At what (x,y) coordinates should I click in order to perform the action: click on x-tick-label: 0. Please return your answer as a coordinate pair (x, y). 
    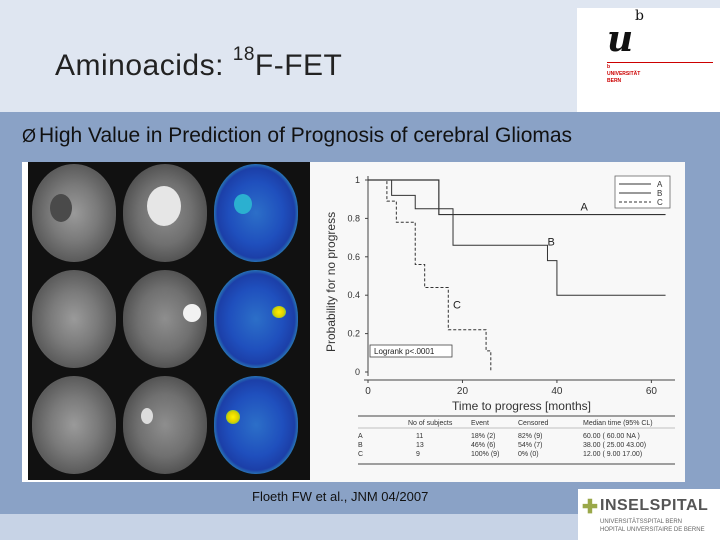
    Looking at the image, I should click on (368, 391).